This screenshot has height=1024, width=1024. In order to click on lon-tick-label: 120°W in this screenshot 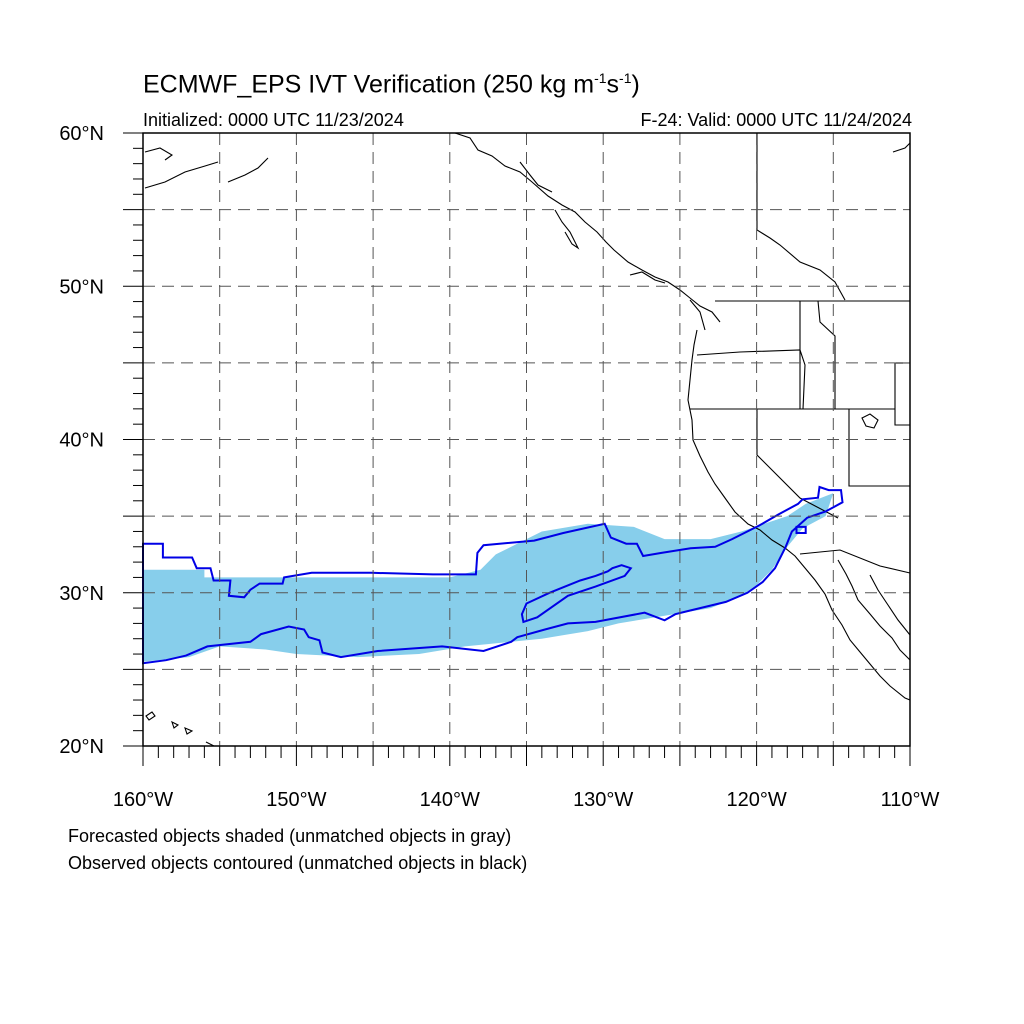, I will do `click(756, 800)`.